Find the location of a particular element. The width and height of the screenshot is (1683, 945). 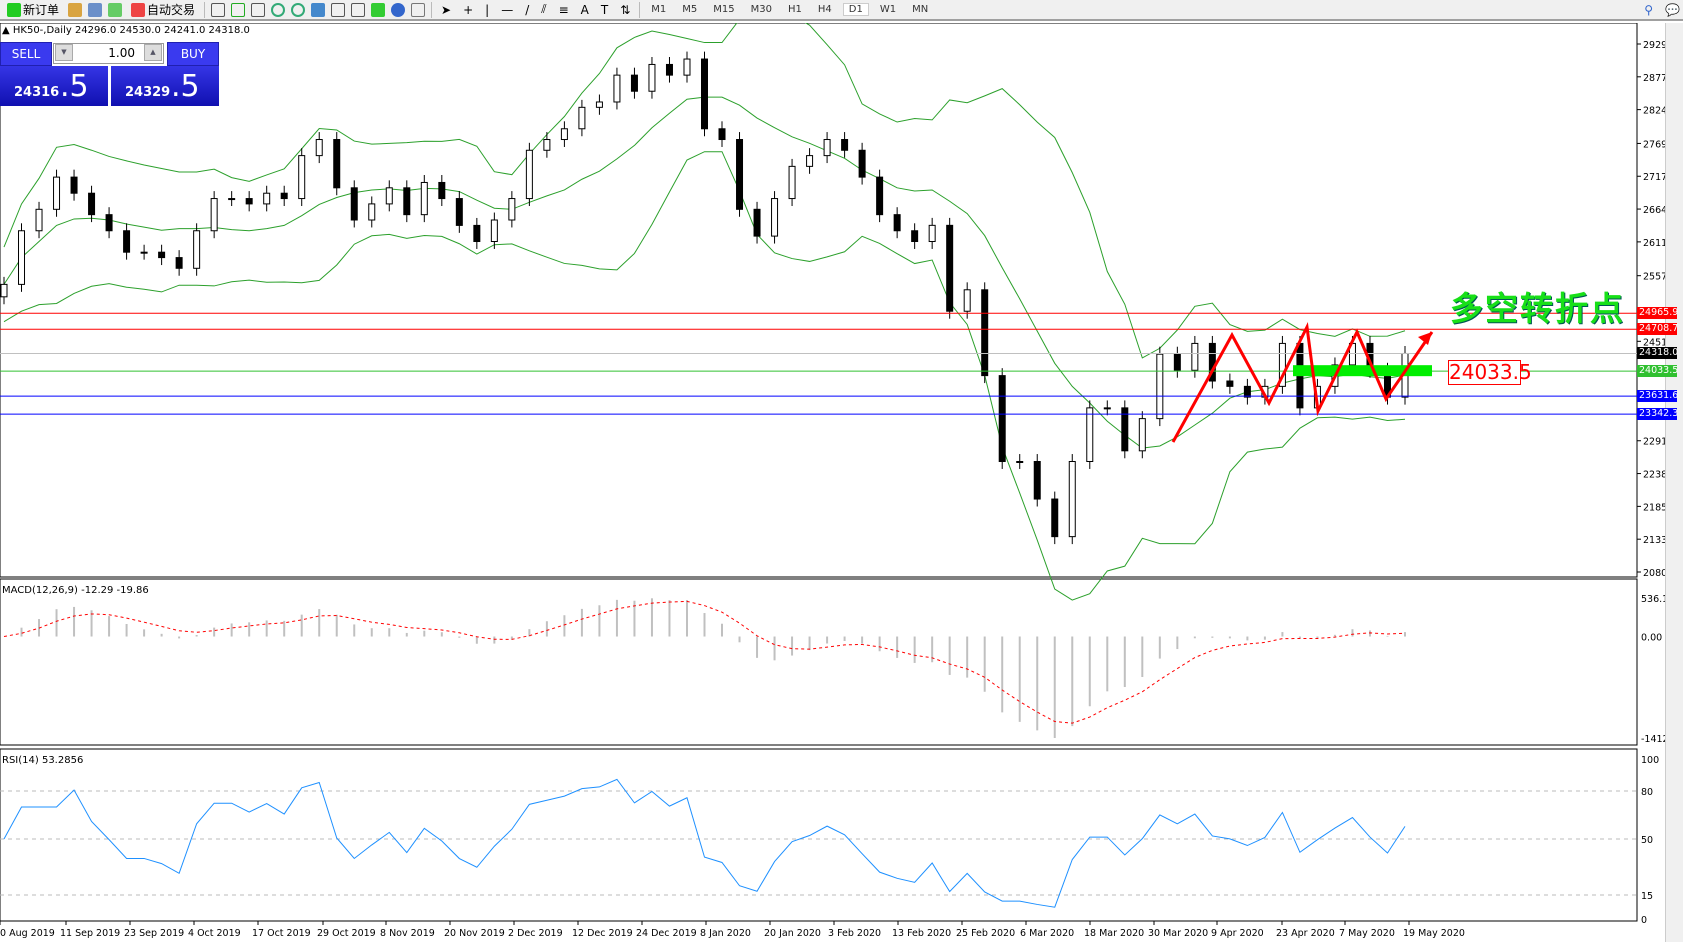

signal-icon is located at coordinates (115, 9).